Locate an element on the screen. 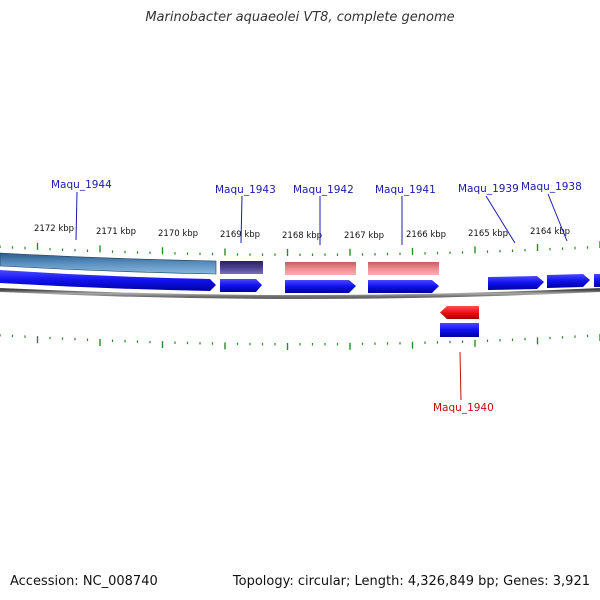 The width and height of the screenshot is (600, 600). leader-maqu-1940 is located at coordinates (460, 376).